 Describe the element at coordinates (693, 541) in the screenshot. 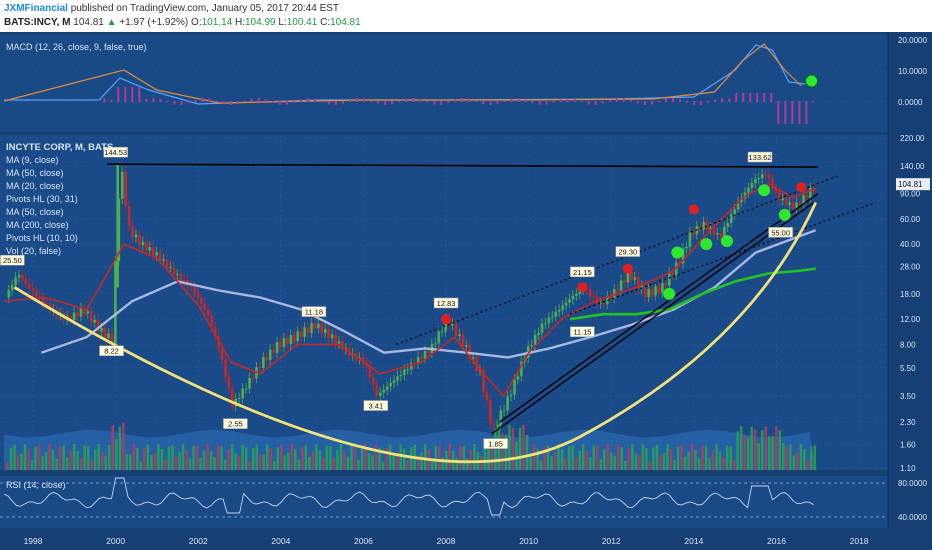

I see `time-axis-label: 2014` at that location.